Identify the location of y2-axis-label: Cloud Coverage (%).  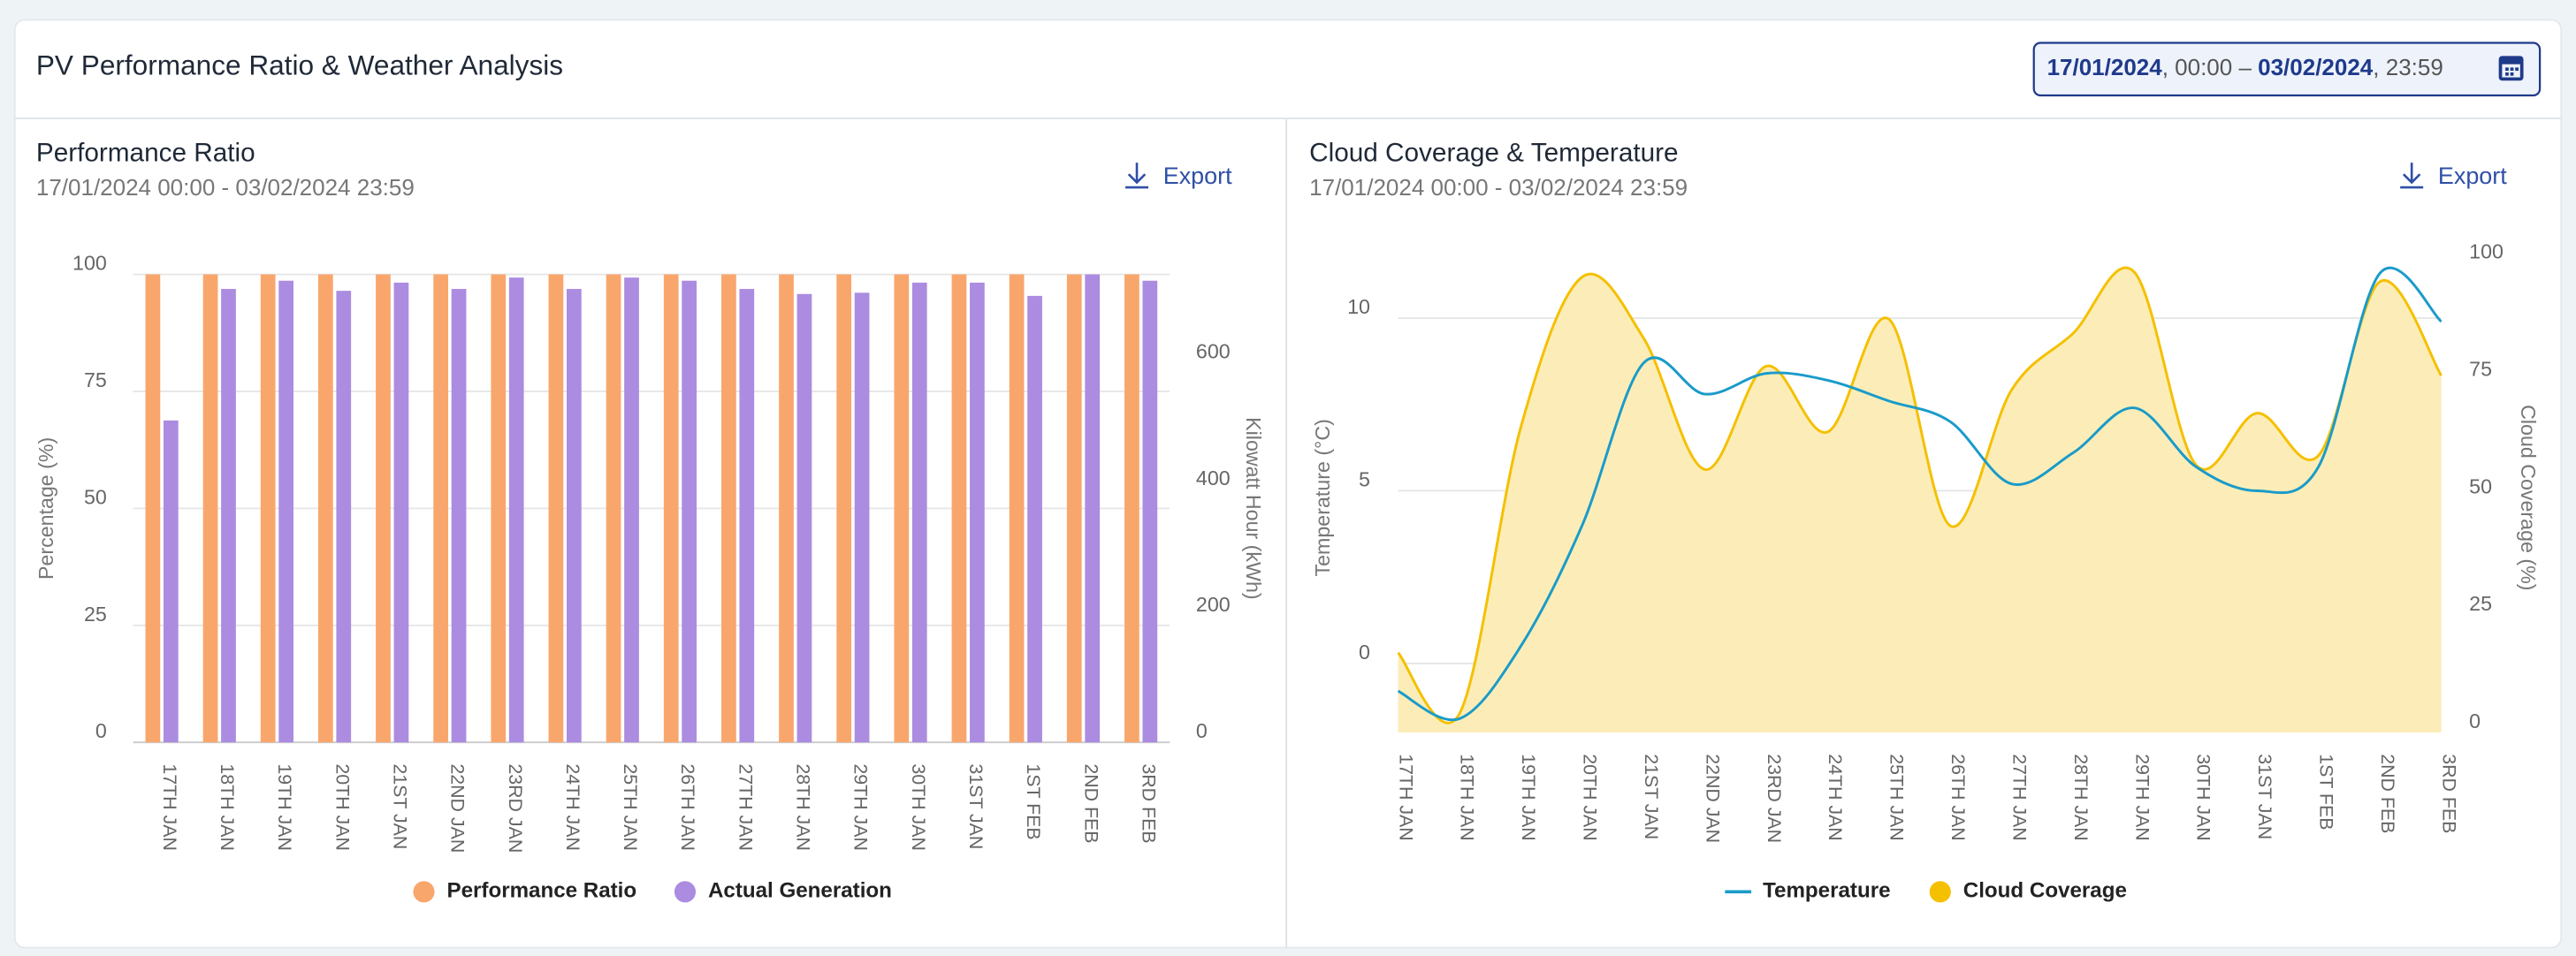
(2528, 497).